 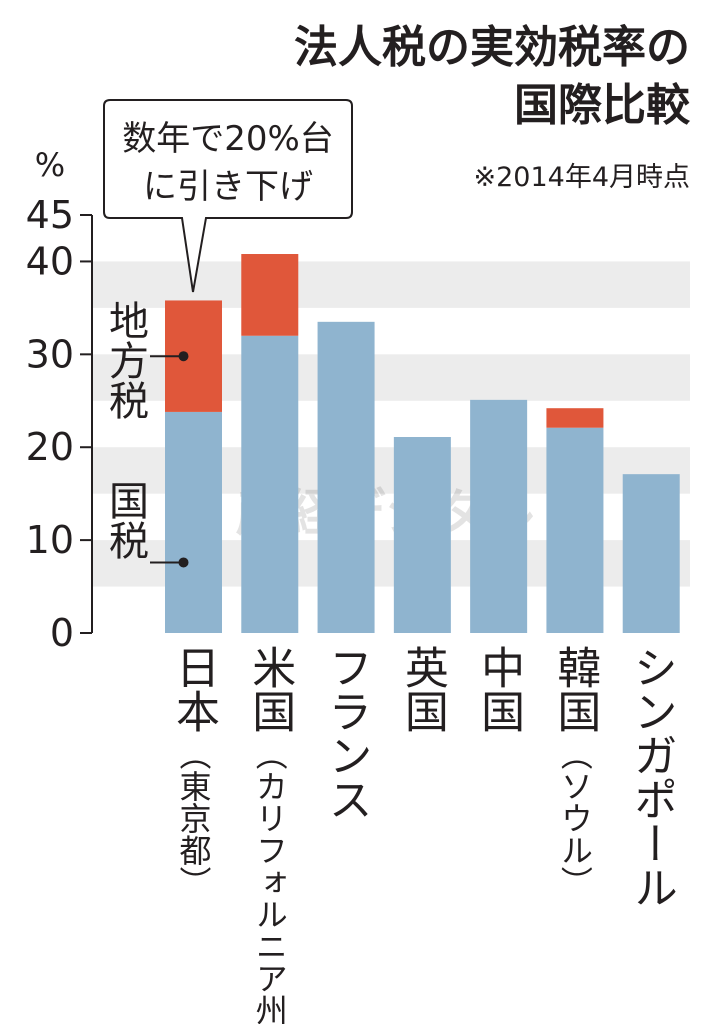 What do you see at coordinates (125, 520) in the screenshot?
I see `legend-label: 国税` at bounding box center [125, 520].